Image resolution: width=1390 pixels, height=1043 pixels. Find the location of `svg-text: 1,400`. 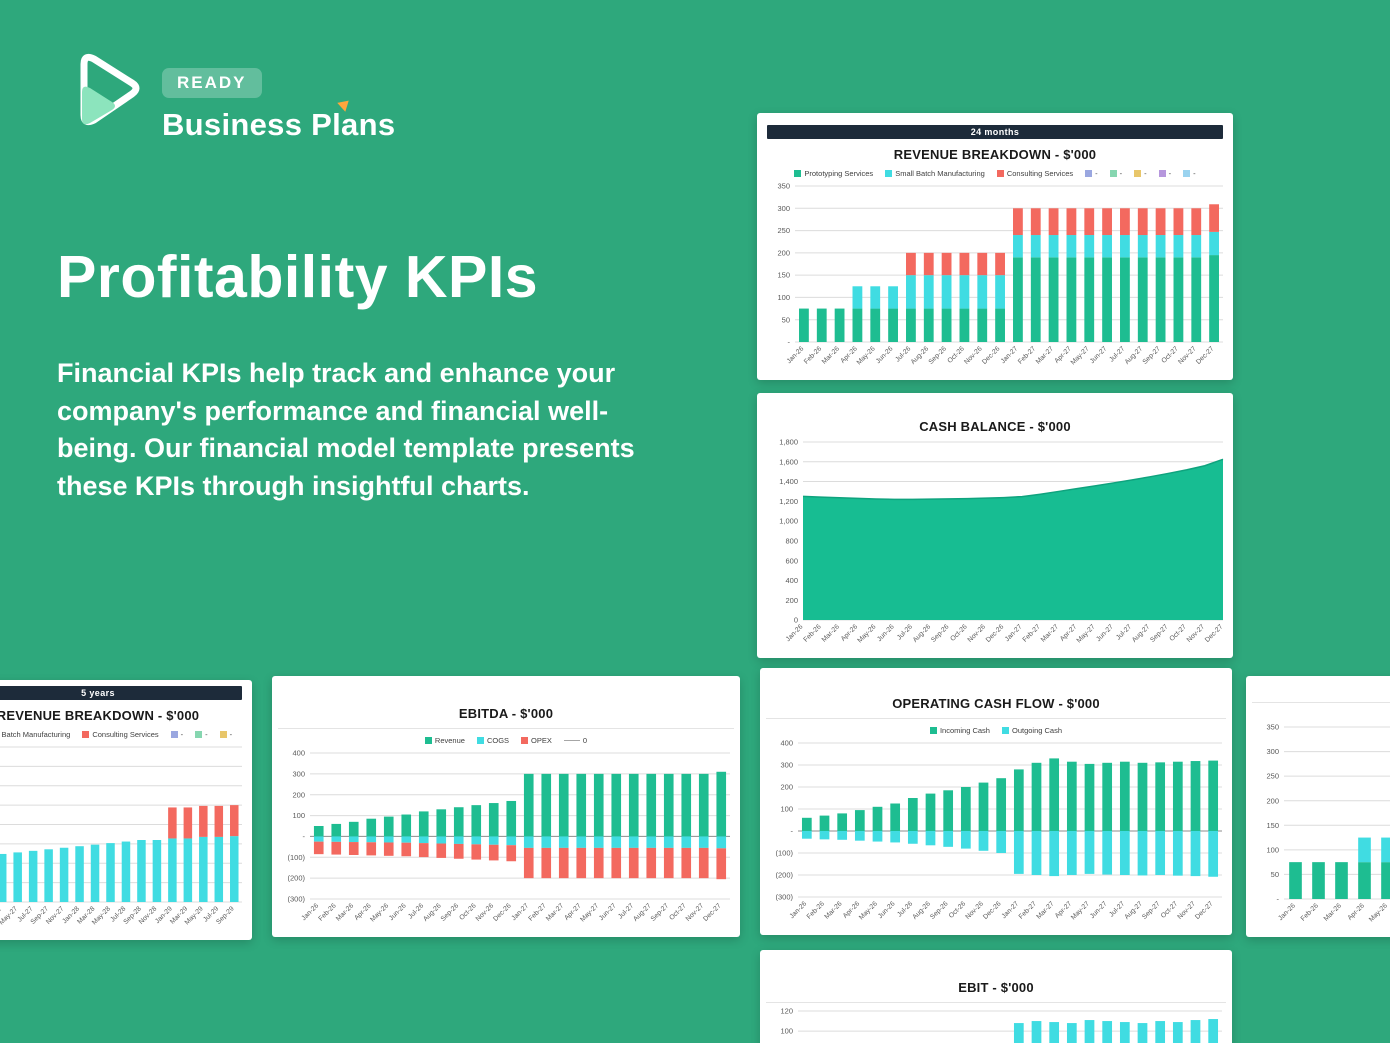

svg-text: 1,400 is located at coordinates (788, 481).